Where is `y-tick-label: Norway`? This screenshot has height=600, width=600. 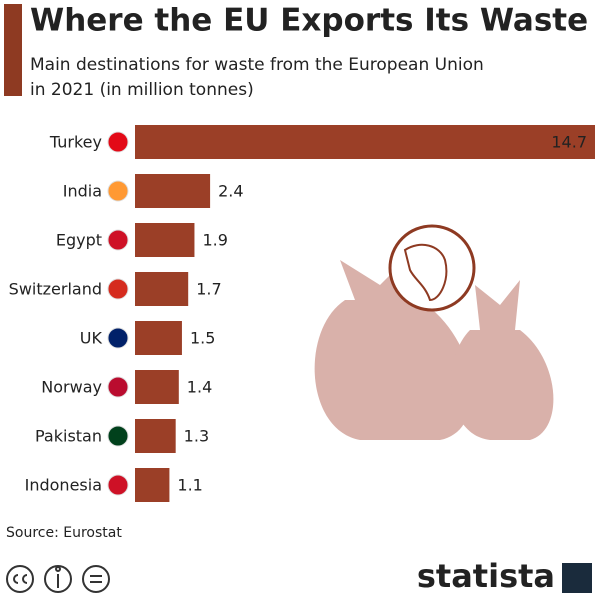
y-tick-label: Norway is located at coordinates (71, 387).